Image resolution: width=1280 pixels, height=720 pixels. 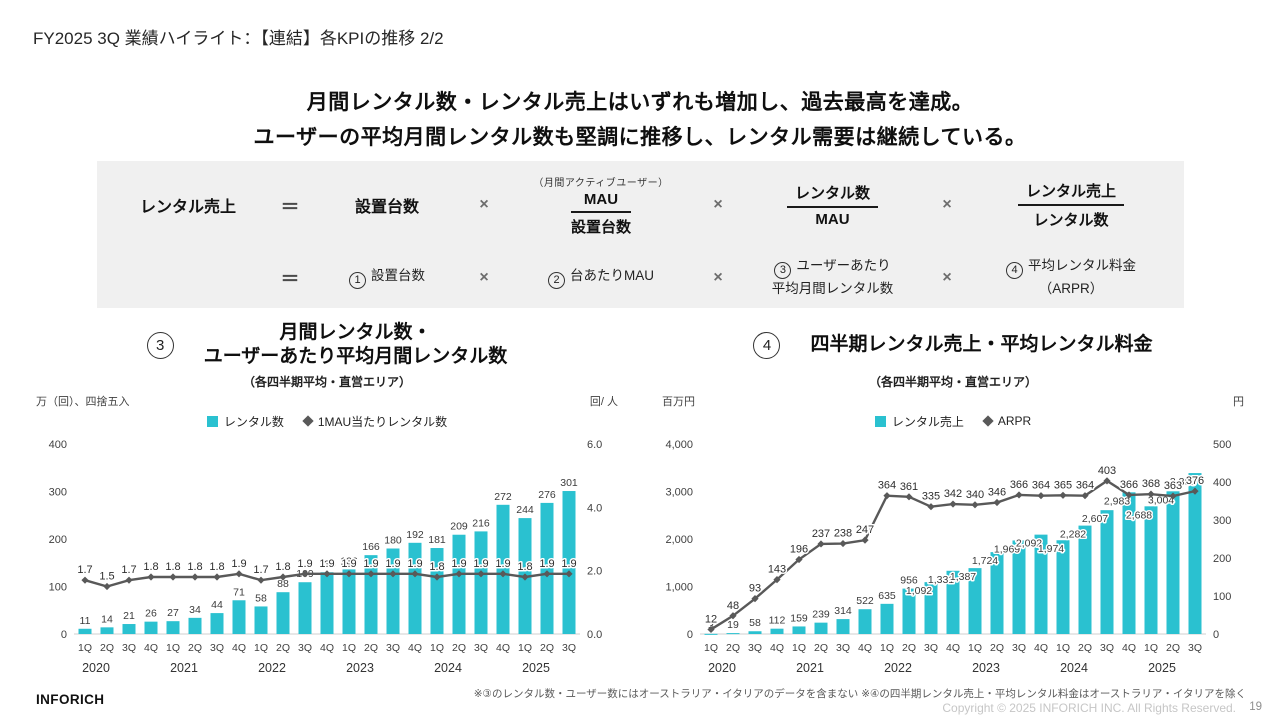 What do you see at coordinates (217, 605) in the screenshot?
I see `svg-text: 44` at bounding box center [217, 605].